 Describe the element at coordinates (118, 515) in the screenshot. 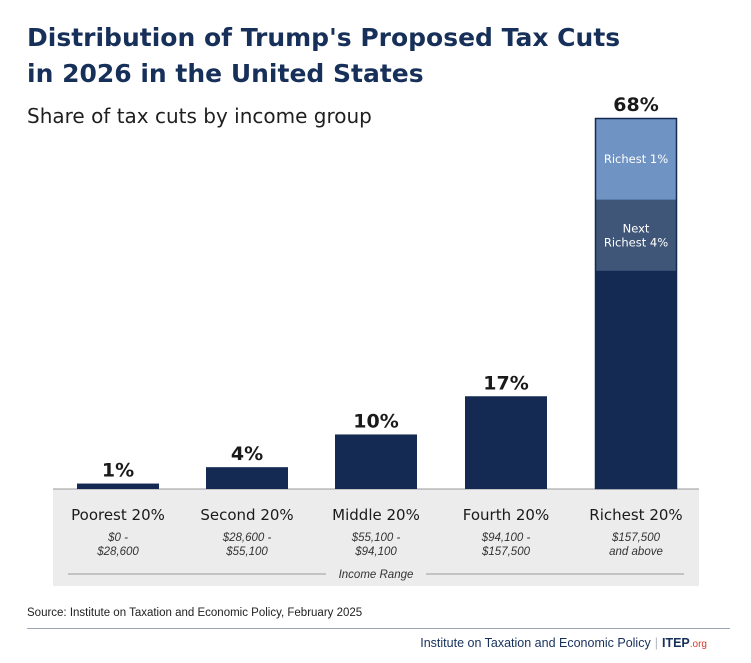

I see `category-label-1: Poorest 20%` at that location.